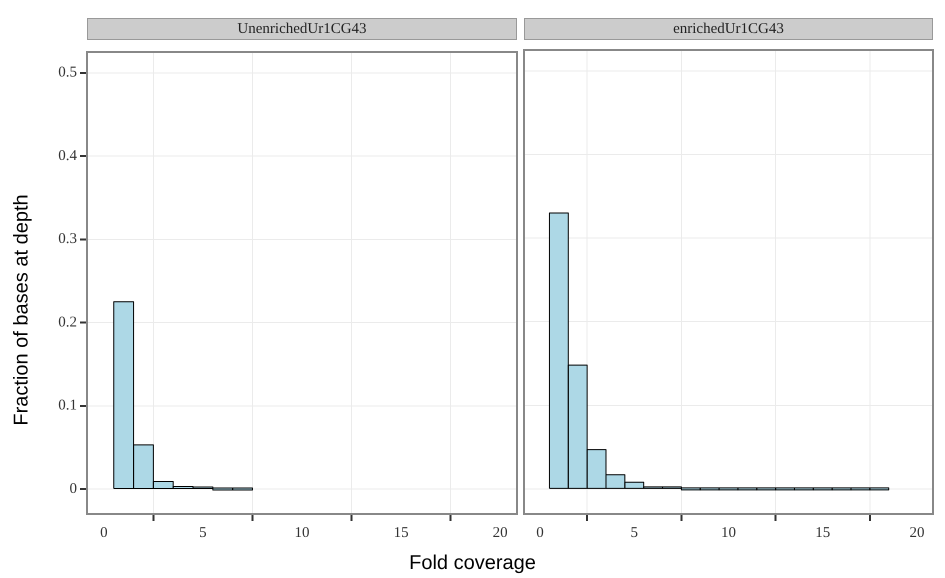 The image size is (945, 578). What do you see at coordinates (68, 156) in the screenshot?
I see `y-tick-label: 0.4` at bounding box center [68, 156].